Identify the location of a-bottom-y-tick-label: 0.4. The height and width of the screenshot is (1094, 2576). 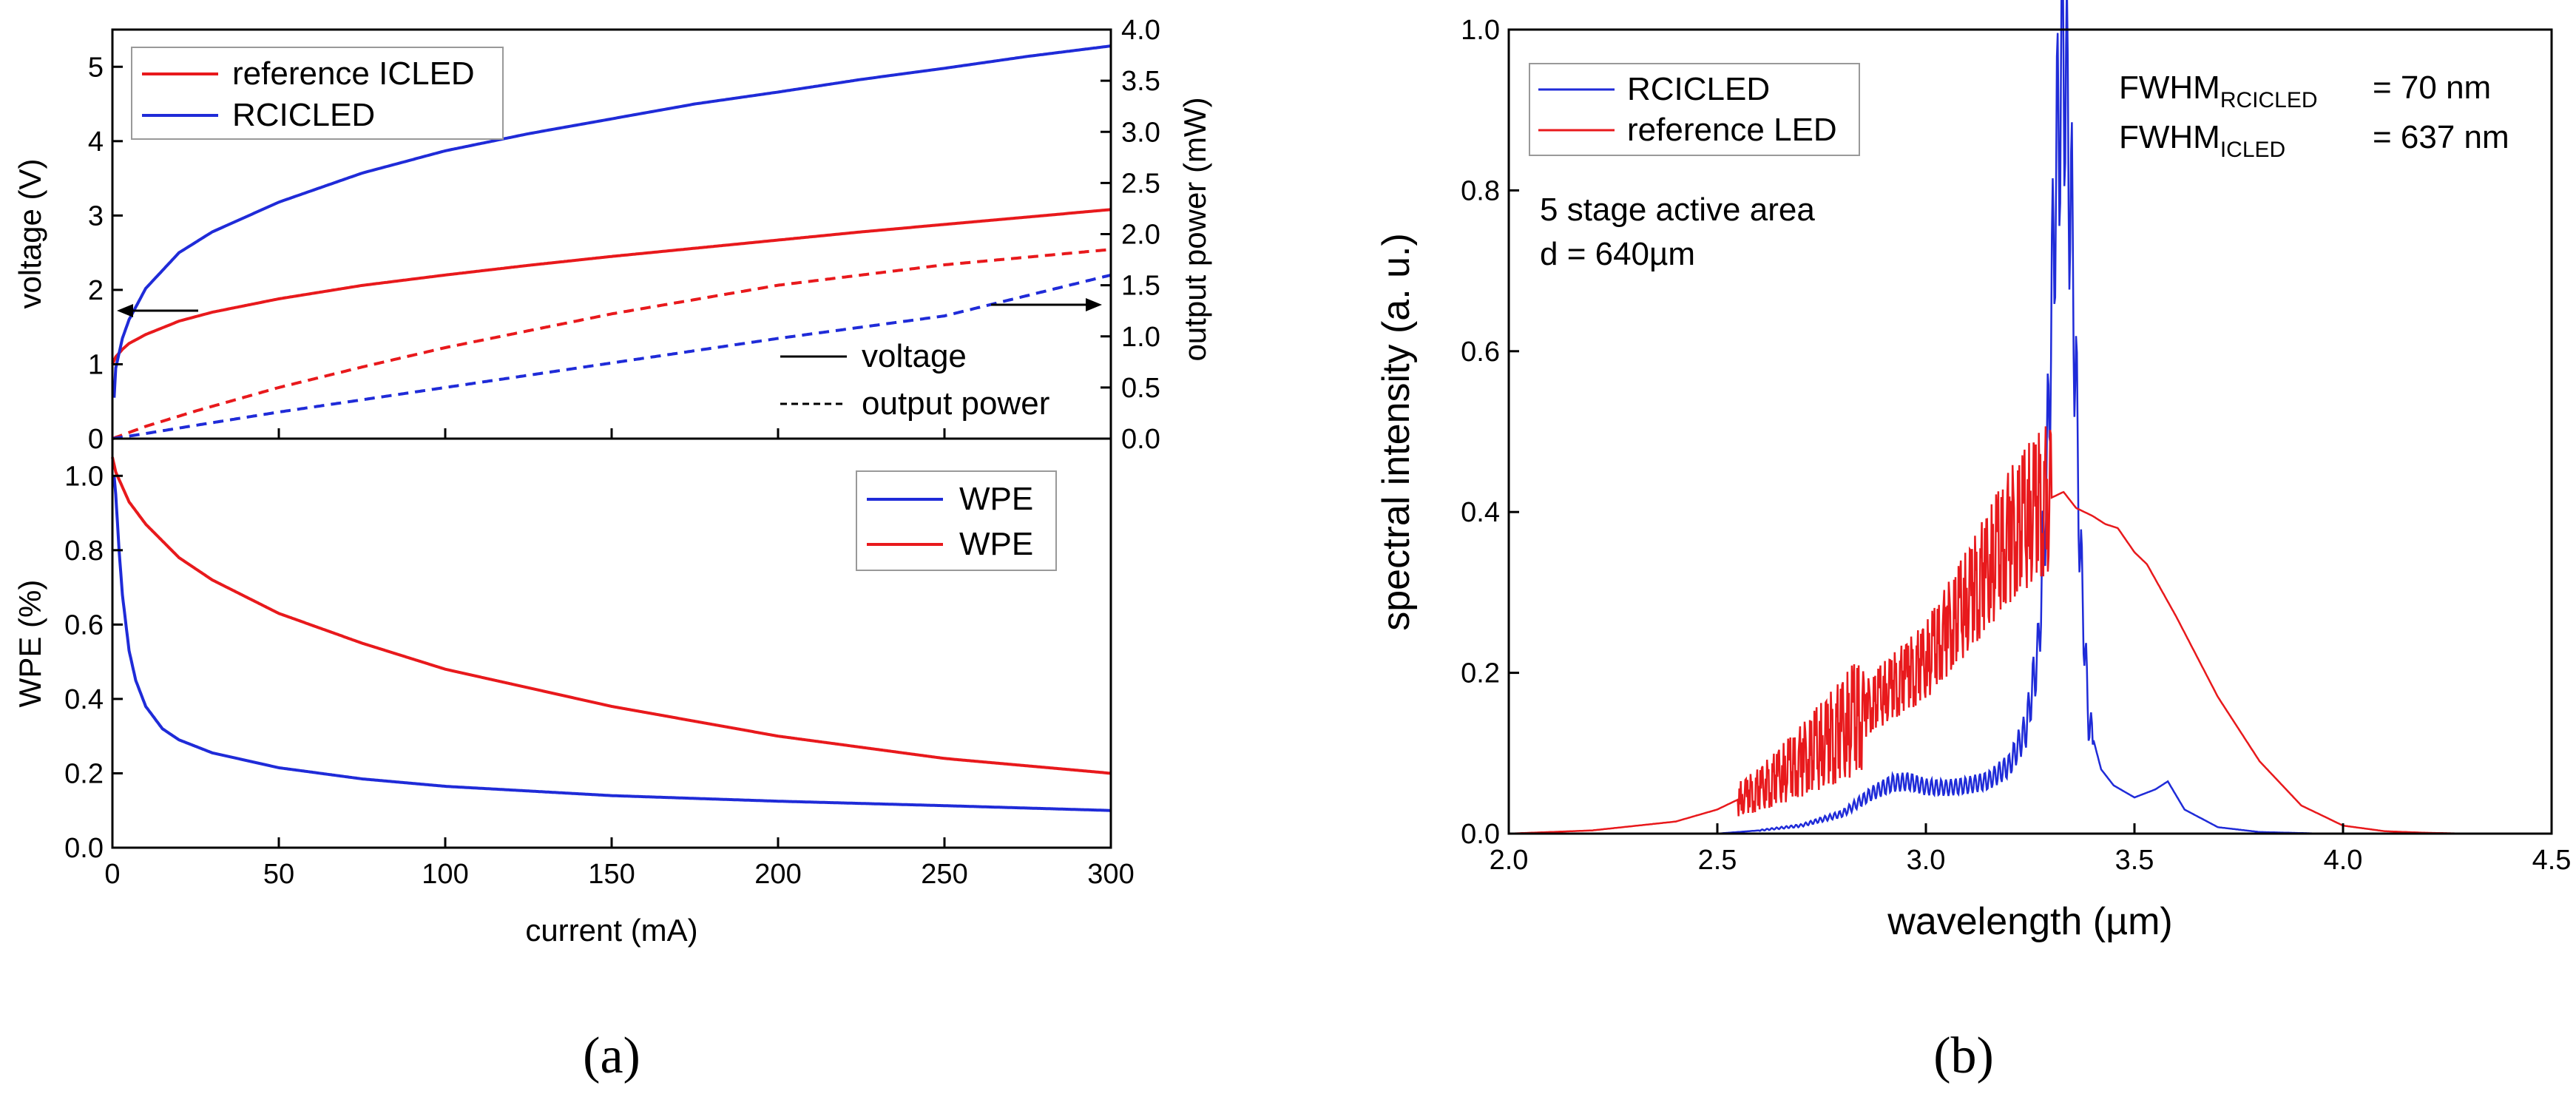
(84, 699).